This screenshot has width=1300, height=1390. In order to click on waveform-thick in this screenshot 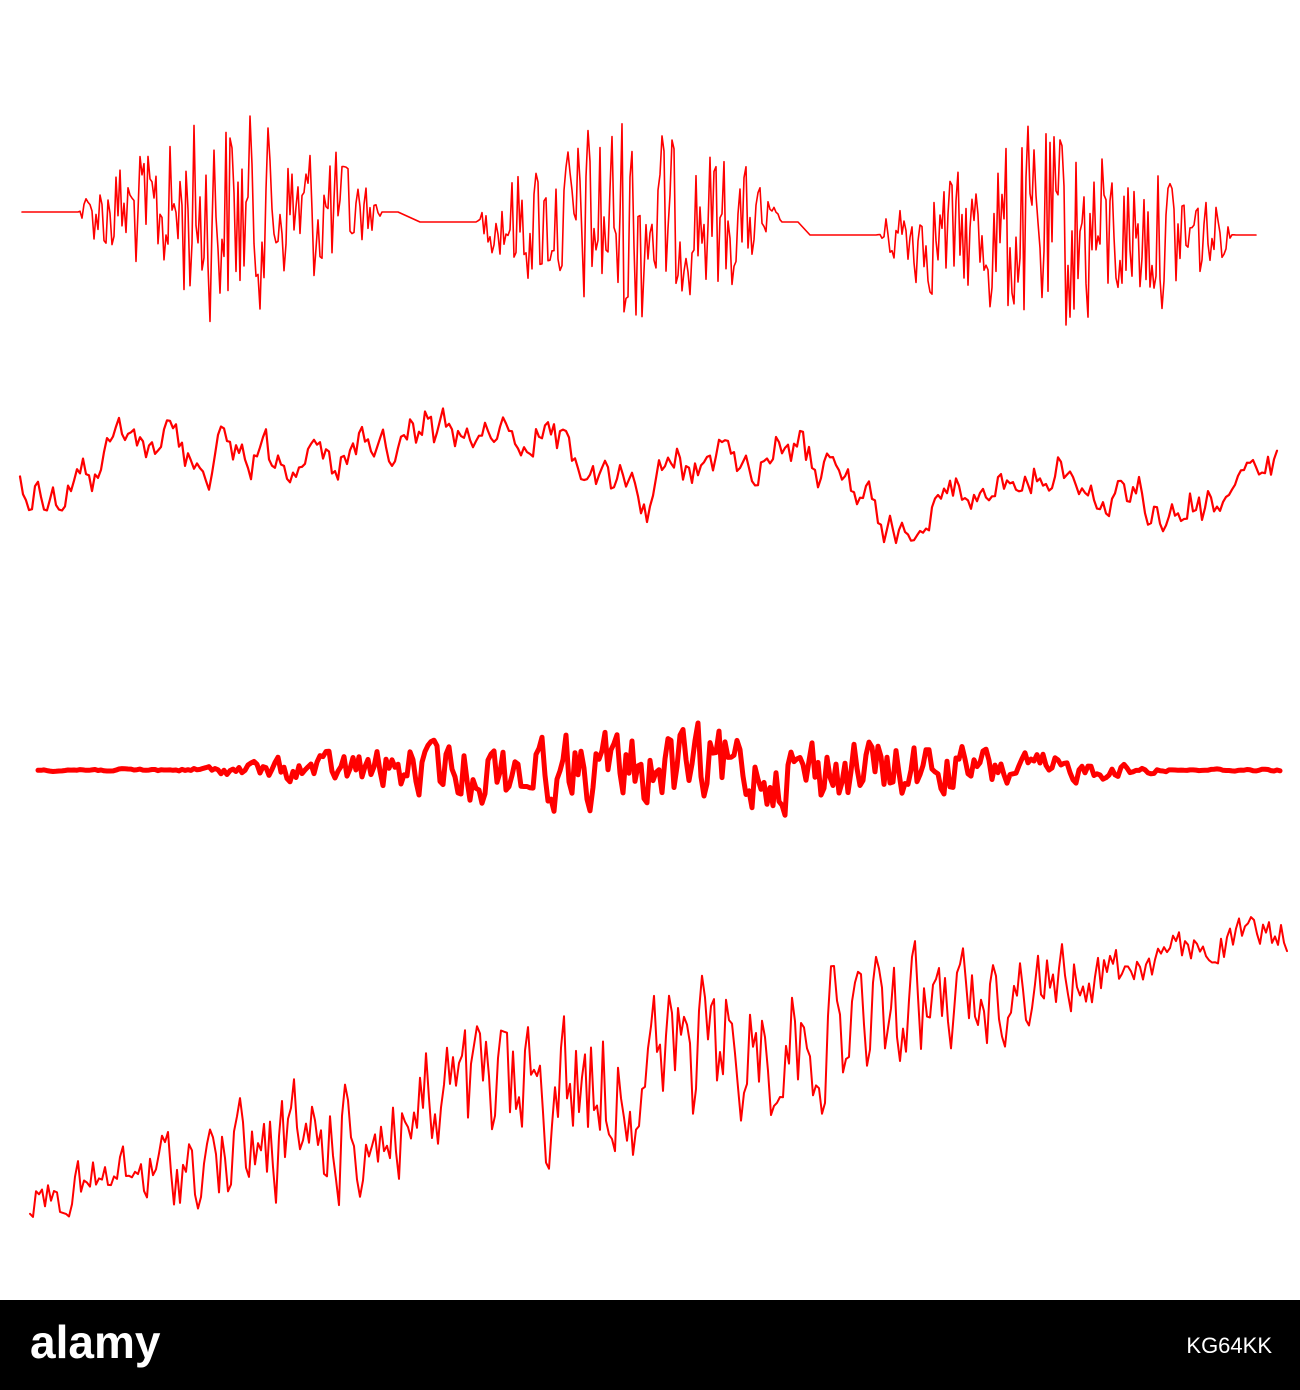, I will do `click(659, 769)`.